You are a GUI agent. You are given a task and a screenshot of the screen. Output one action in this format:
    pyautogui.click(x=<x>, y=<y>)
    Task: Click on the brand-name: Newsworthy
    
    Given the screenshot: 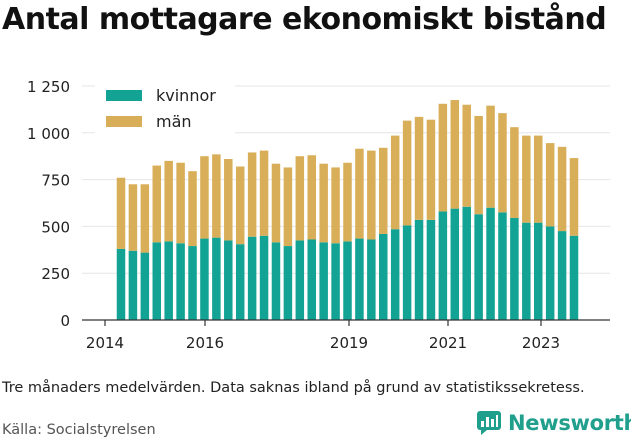 What is the action you would take?
    pyautogui.click(x=569, y=423)
    